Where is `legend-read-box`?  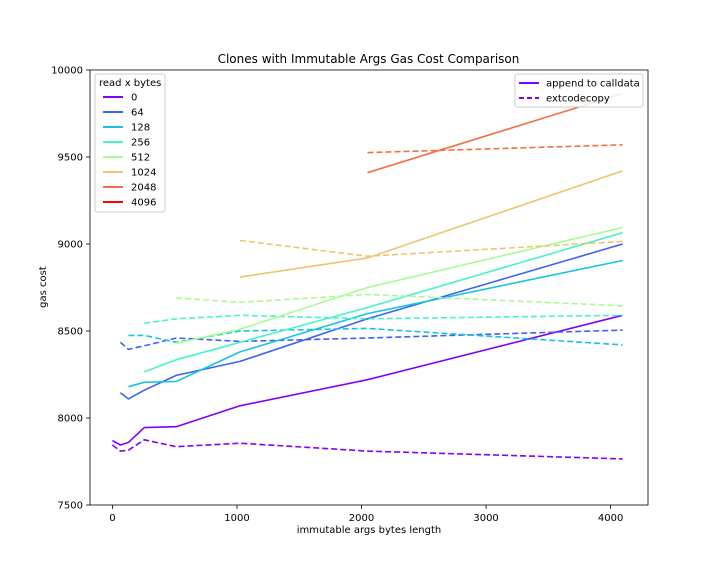
legend-read-box is located at coordinates (130, 143).